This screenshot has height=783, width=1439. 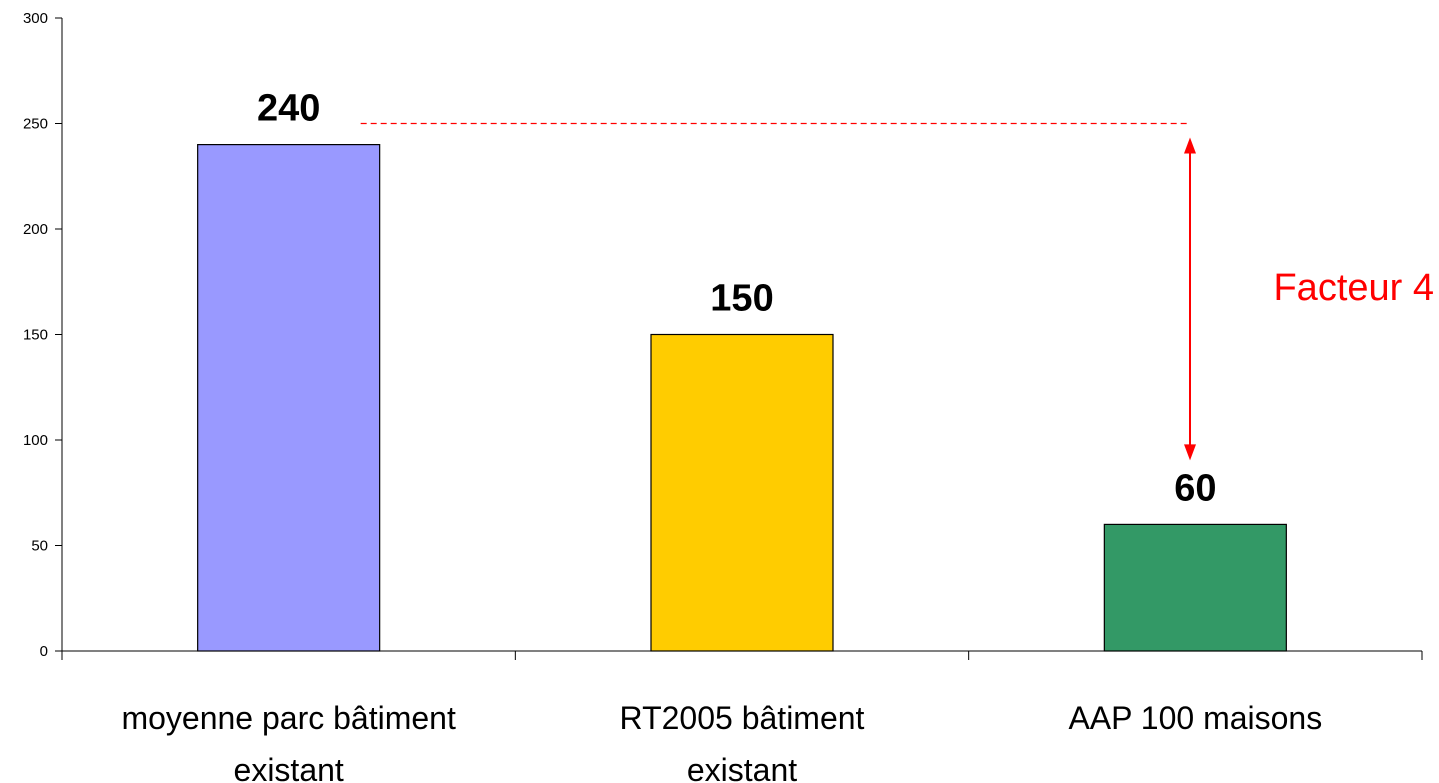 I want to click on x-tick-label-line: moyenne parc bâtiment, so click(x=288, y=718).